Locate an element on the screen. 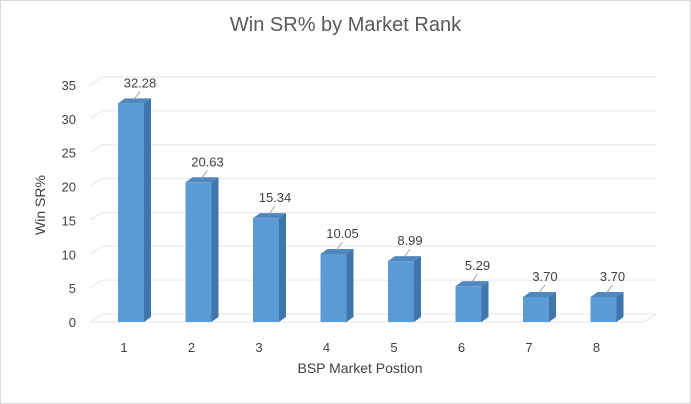 The width and height of the screenshot is (691, 404). y-tick-label: 25 is located at coordinates (69, 153).